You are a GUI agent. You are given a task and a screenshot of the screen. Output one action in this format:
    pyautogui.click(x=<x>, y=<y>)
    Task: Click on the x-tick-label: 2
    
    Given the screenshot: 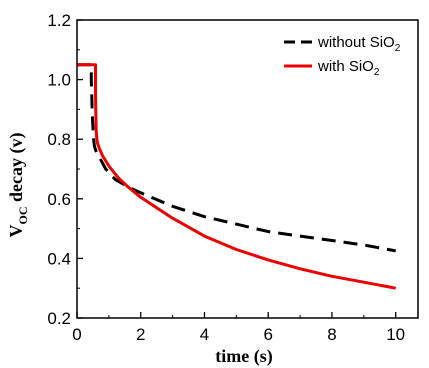 What is the action you would take?
    pyautogui.click(x=140, y=334)
    